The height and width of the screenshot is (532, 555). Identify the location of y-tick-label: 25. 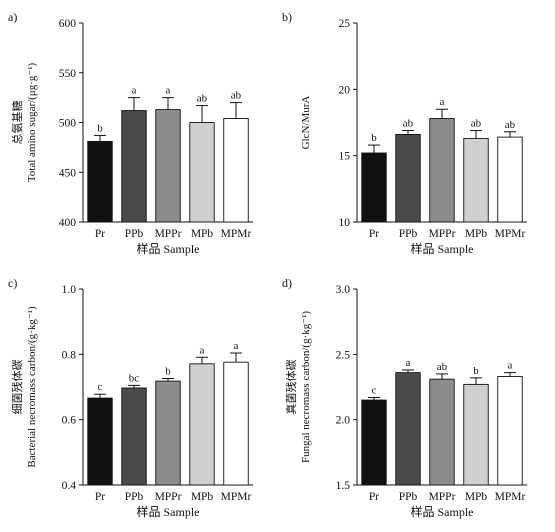
(345, 24).